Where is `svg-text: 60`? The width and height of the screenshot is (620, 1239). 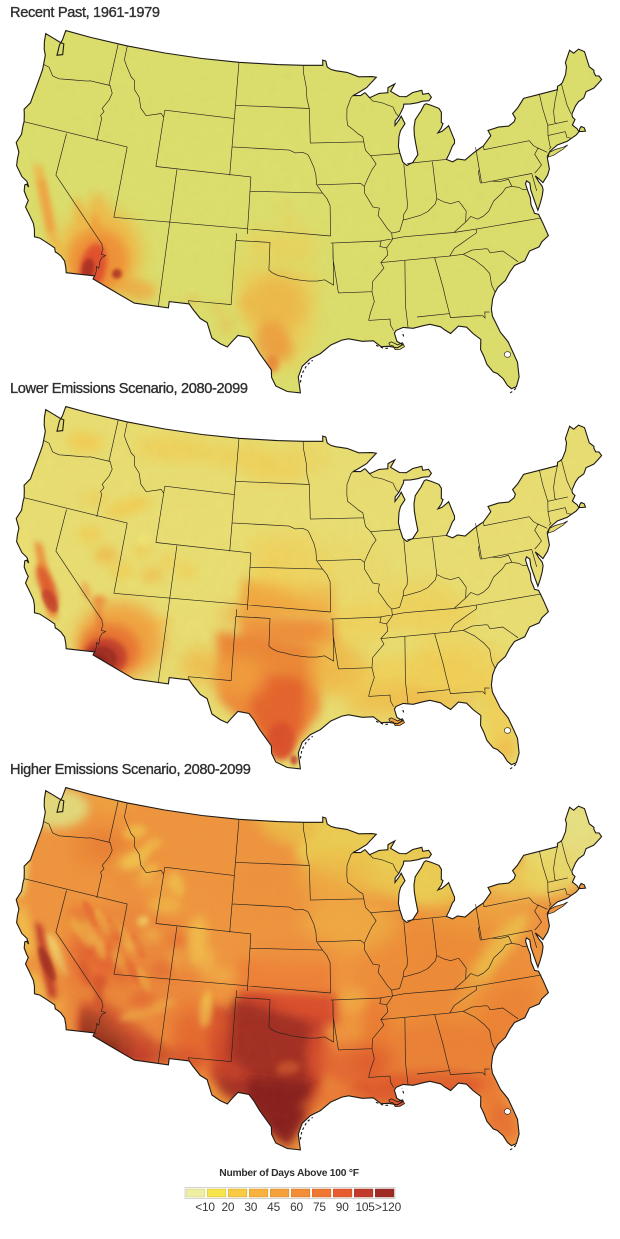 svg-text: 60 is located at coordinates (296, 1207).